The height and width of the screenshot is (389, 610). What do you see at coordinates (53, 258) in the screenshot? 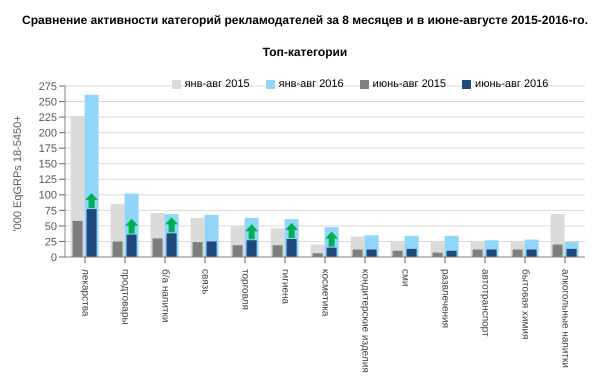
I see `y-tick-label: 0` at bounding box center [53, 258].